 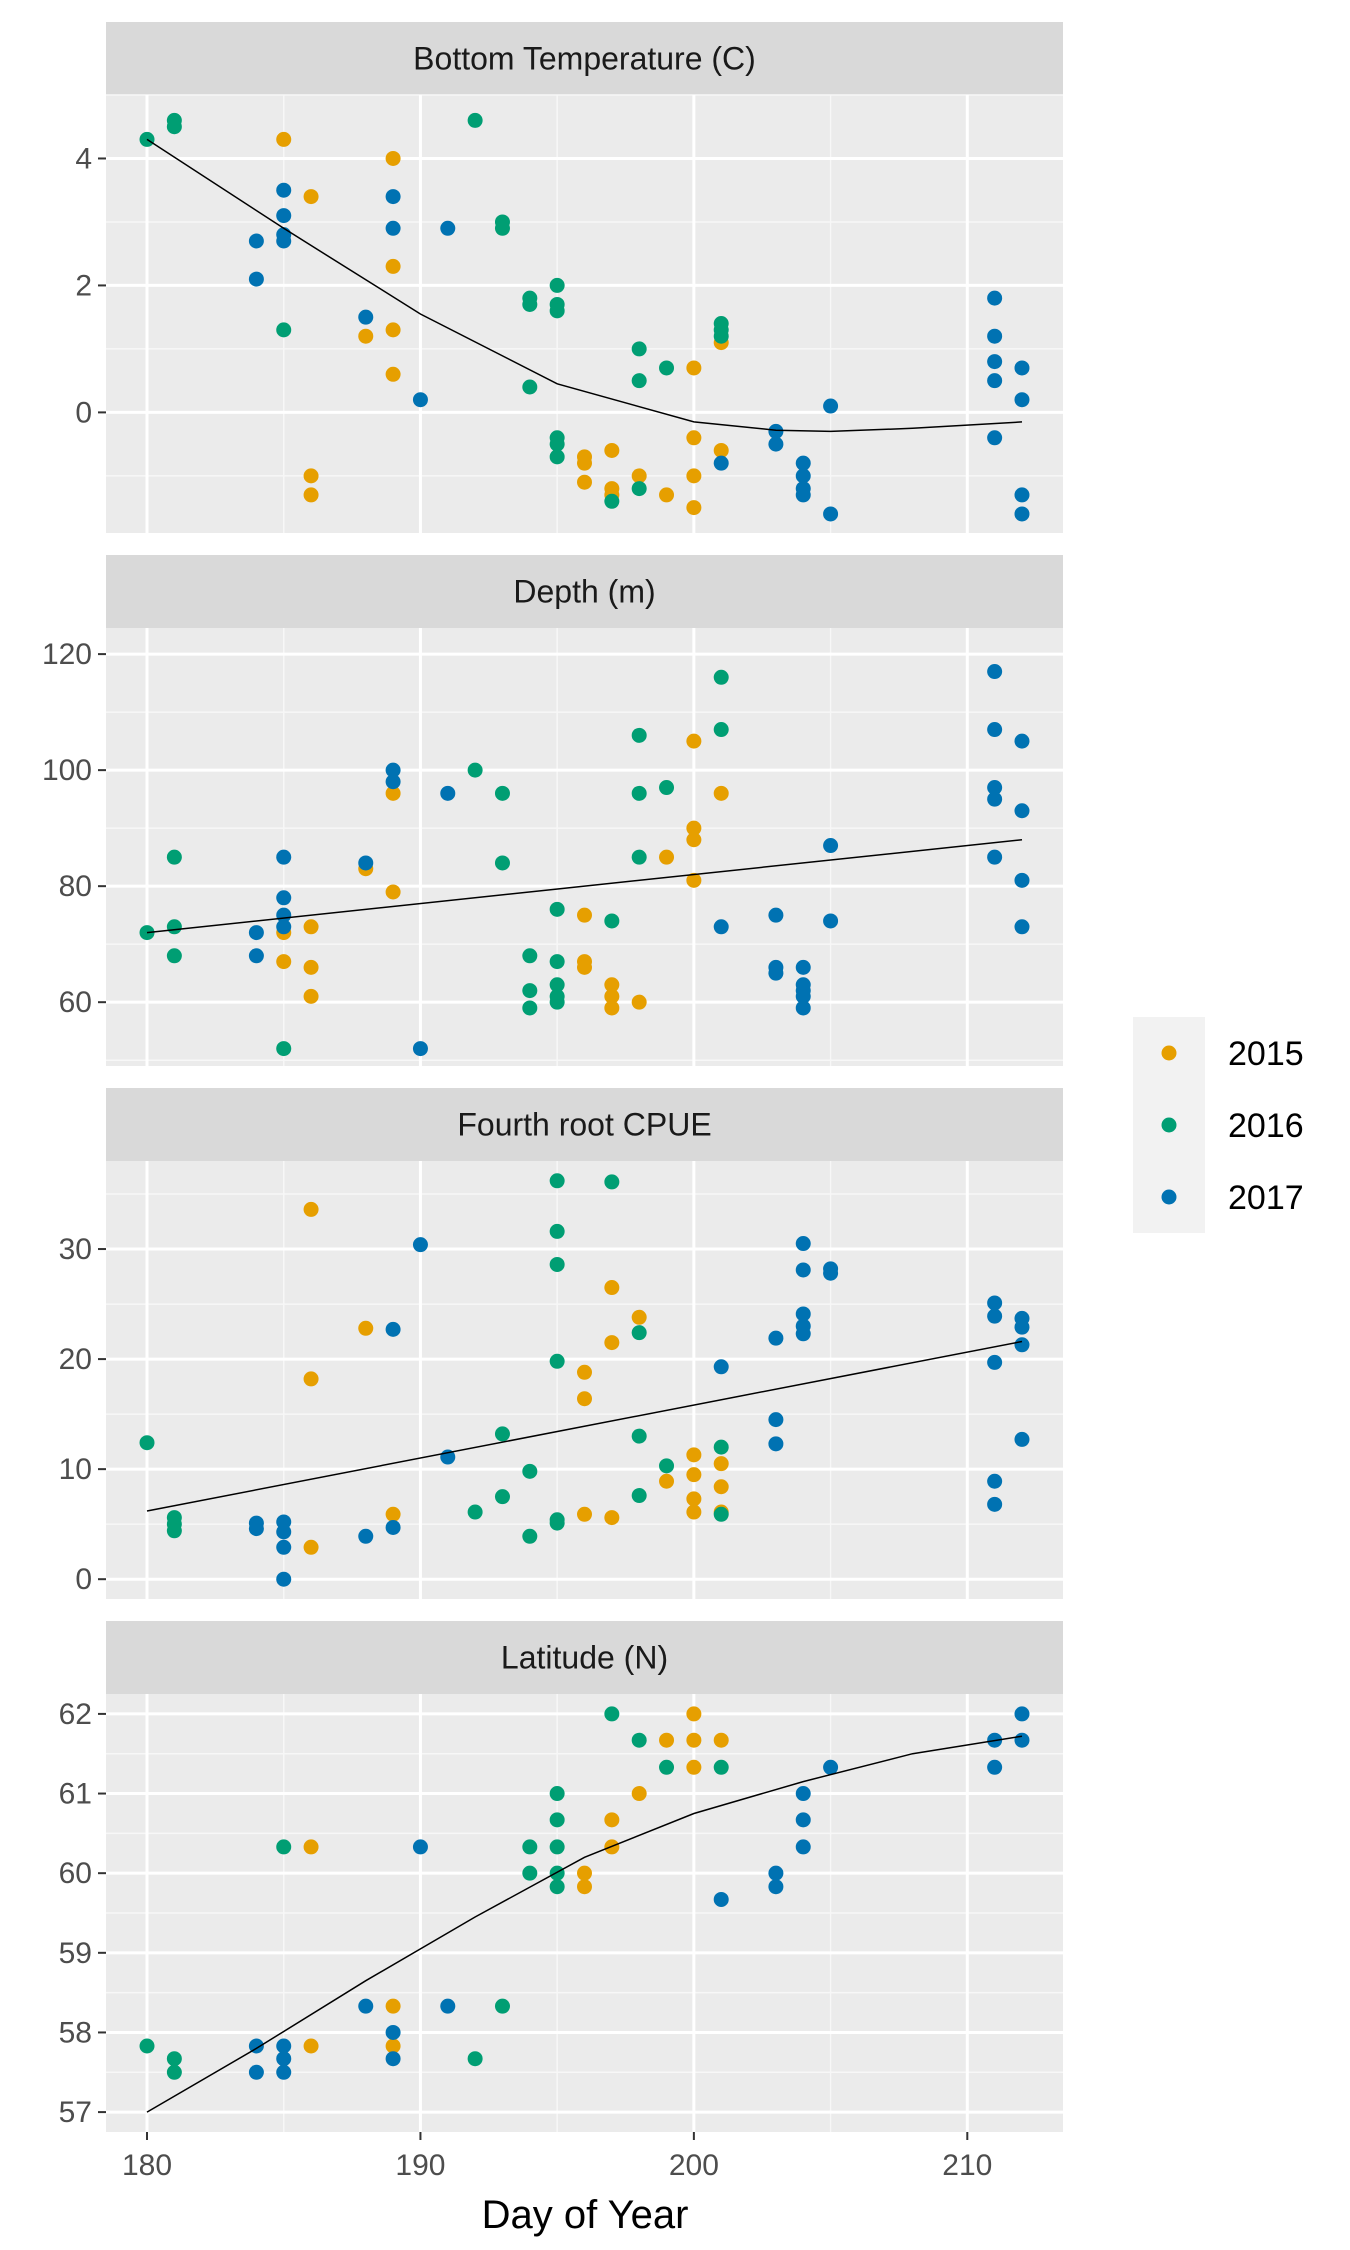 I want to click on x-axis: 180 190 200 210, so click(x=557, y=2157).